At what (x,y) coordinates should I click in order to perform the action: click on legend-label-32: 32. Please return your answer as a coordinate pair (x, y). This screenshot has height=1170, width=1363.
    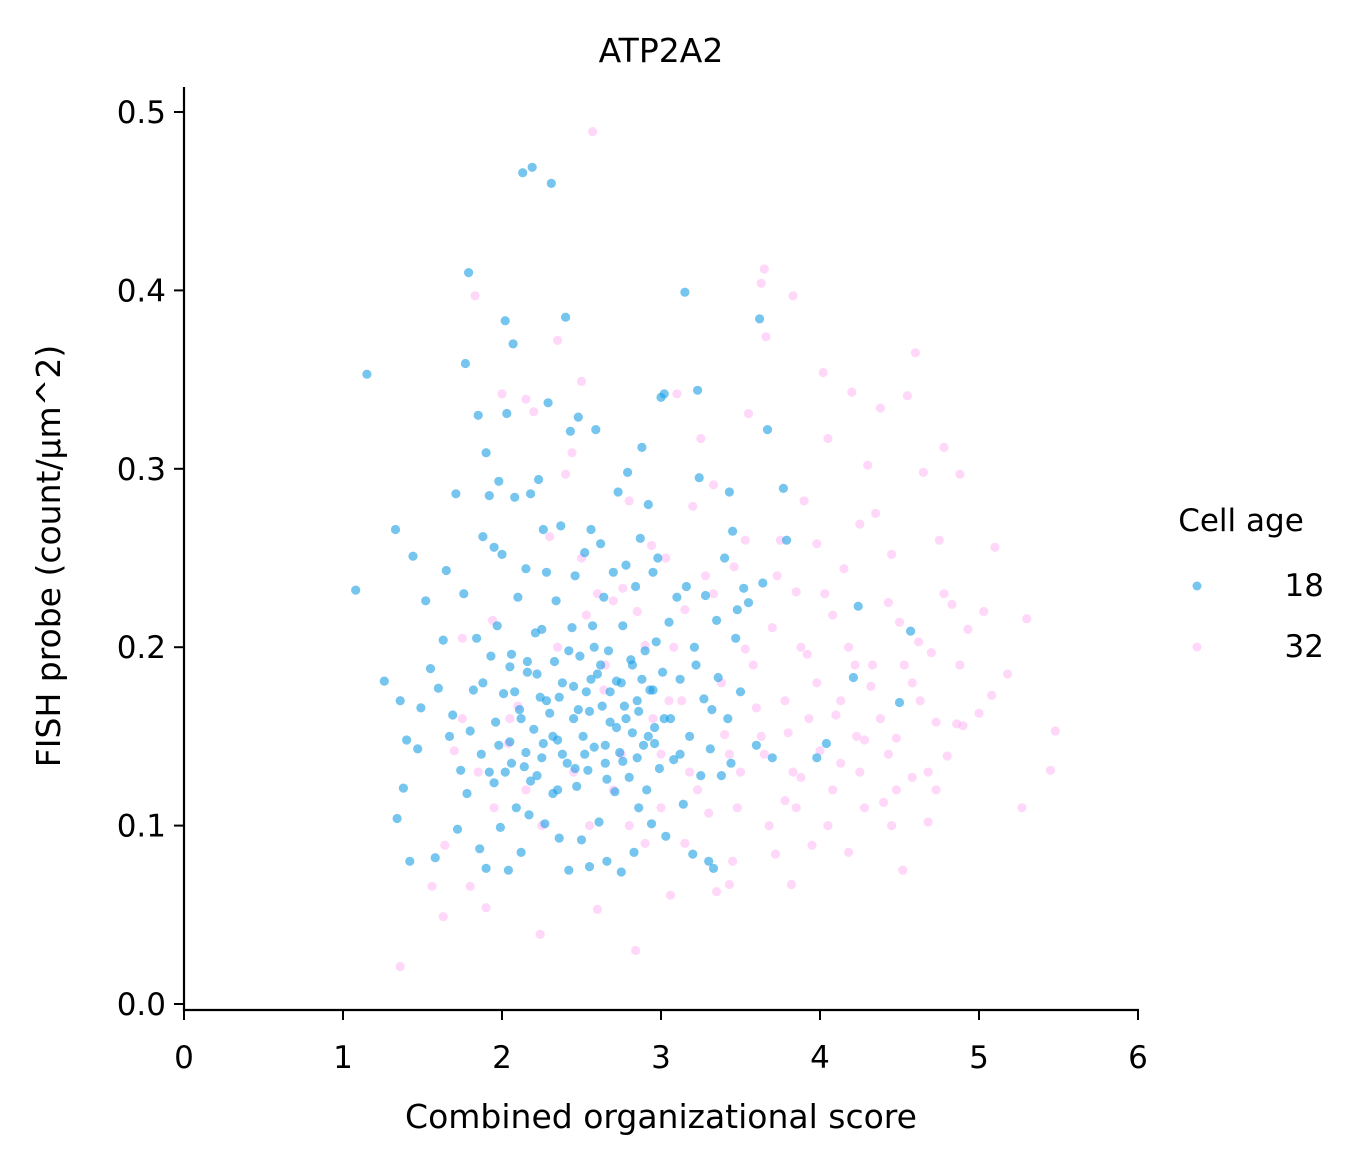
    Looking at the image, I should click on (1304, 647).